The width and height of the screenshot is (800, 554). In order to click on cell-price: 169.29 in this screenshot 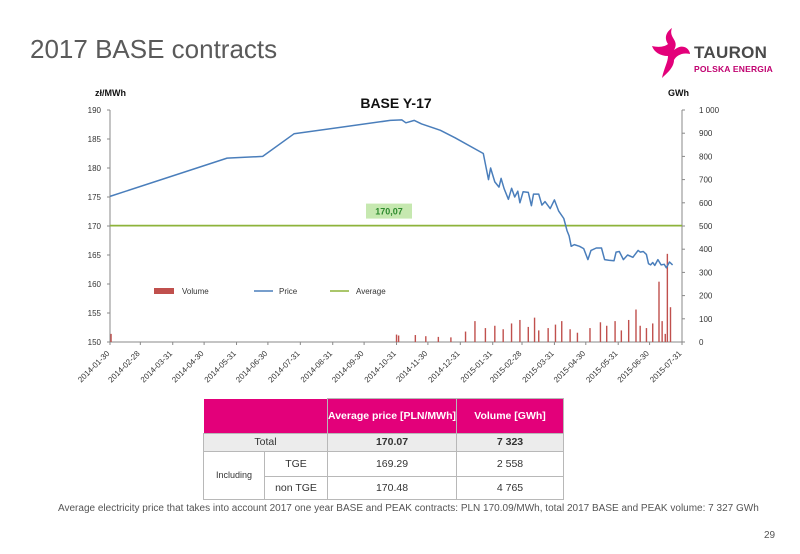, I will do `click(392, 463)`.